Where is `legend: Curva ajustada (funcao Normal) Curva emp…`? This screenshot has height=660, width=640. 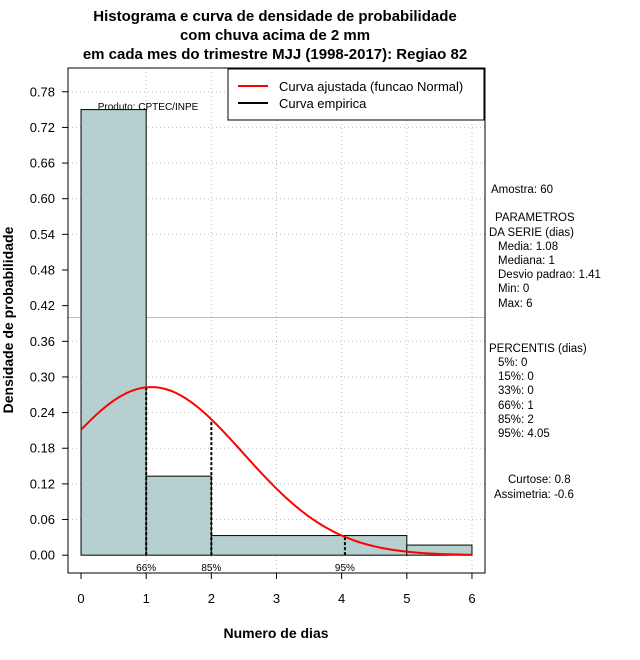
legend: Curva ajustada (funcao Normal) Curva emp… is located at coordinates (356, 94).